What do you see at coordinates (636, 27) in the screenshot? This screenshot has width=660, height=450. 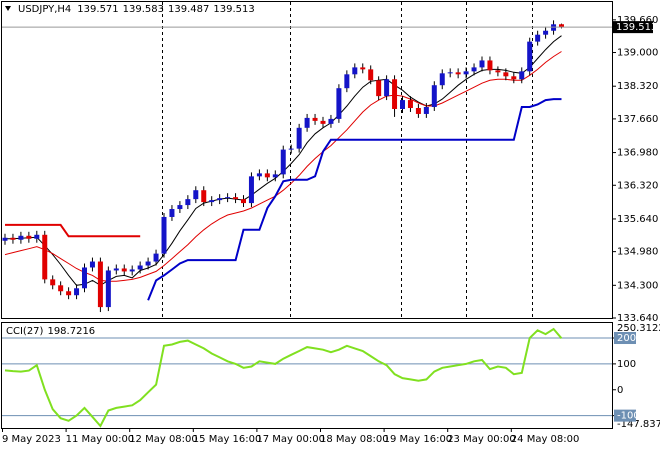 I see `price-label: 139.513` at bounding box center [636, 27].